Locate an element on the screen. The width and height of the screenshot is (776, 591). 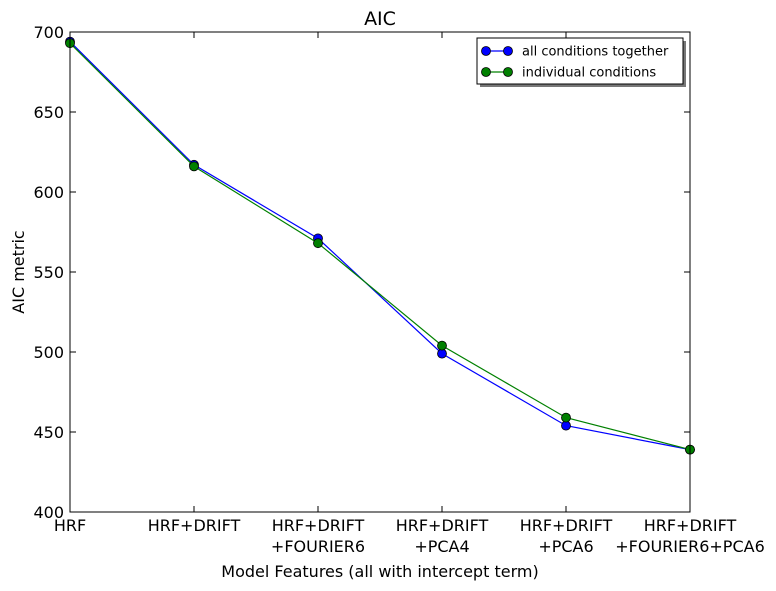
y-axis-label: AIC metric is located at coordinates (18, 271).